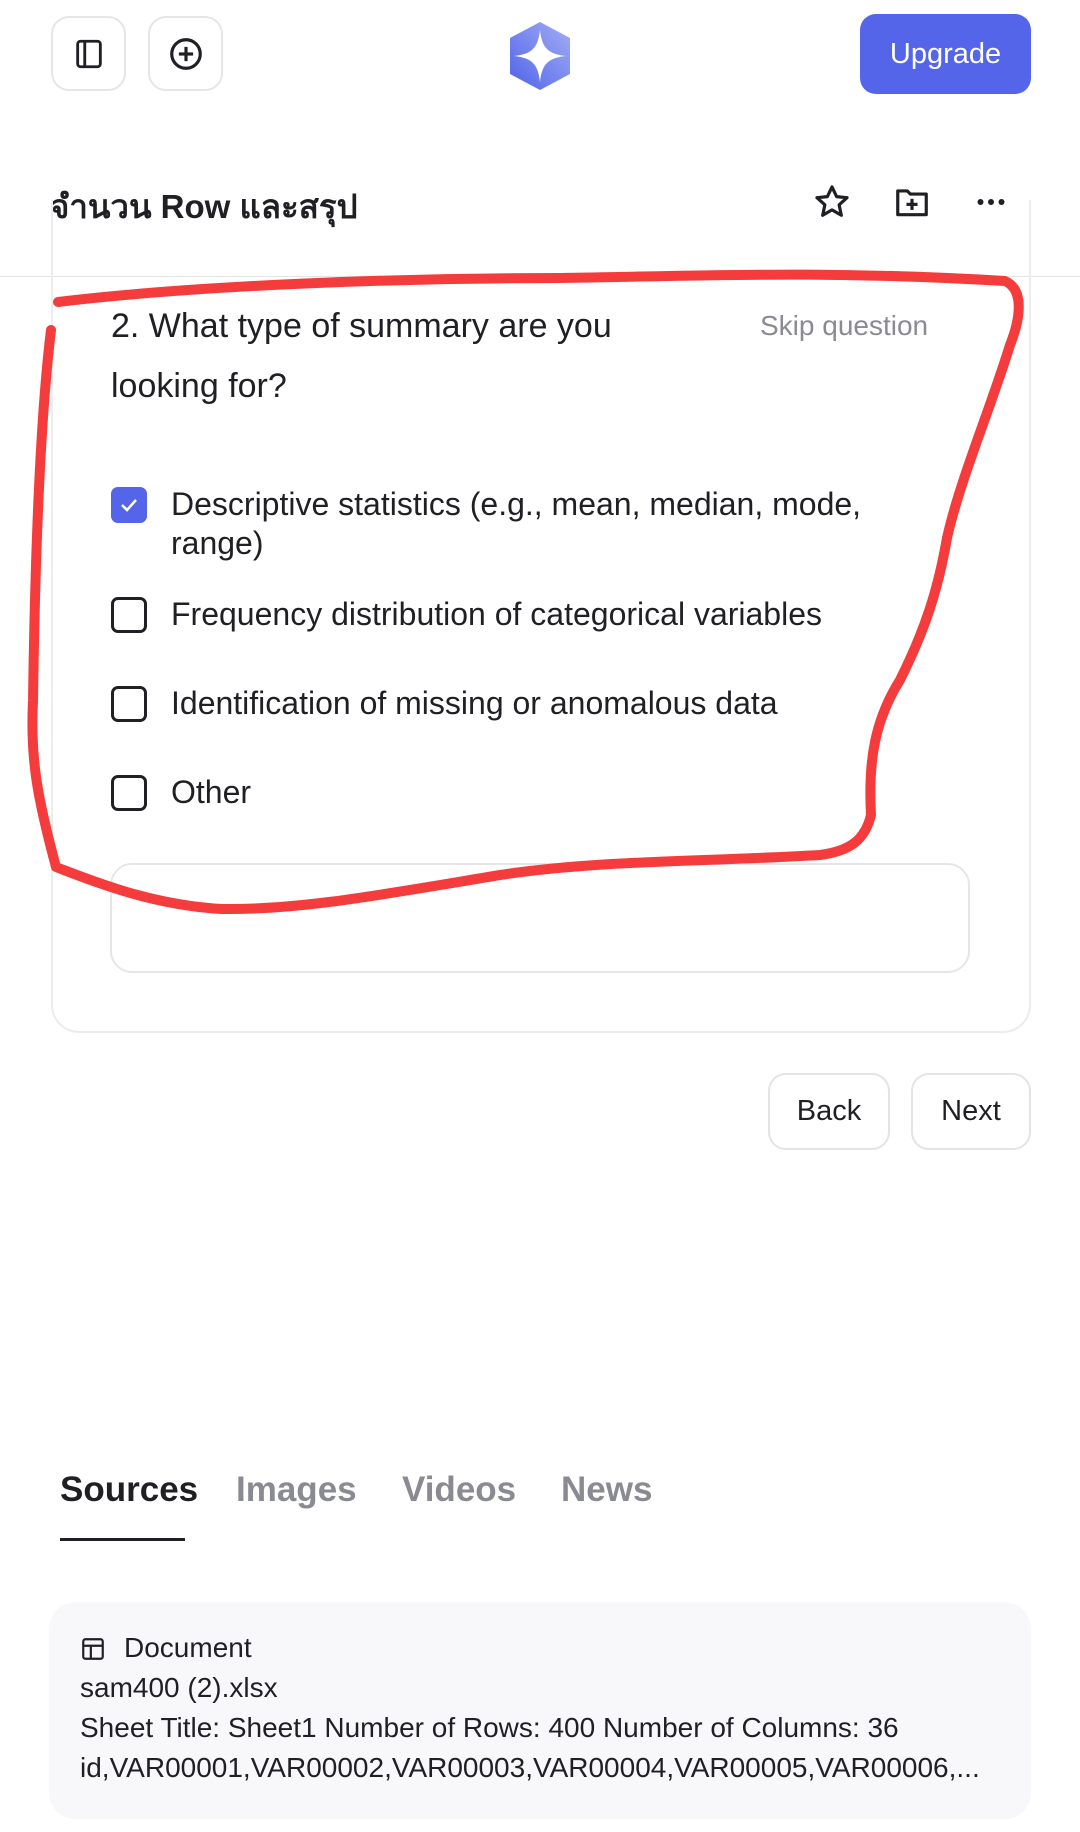 The width and height of the screenshot is (1080, 1832). I want to click on plus-circle-icon, so click(185, 53).